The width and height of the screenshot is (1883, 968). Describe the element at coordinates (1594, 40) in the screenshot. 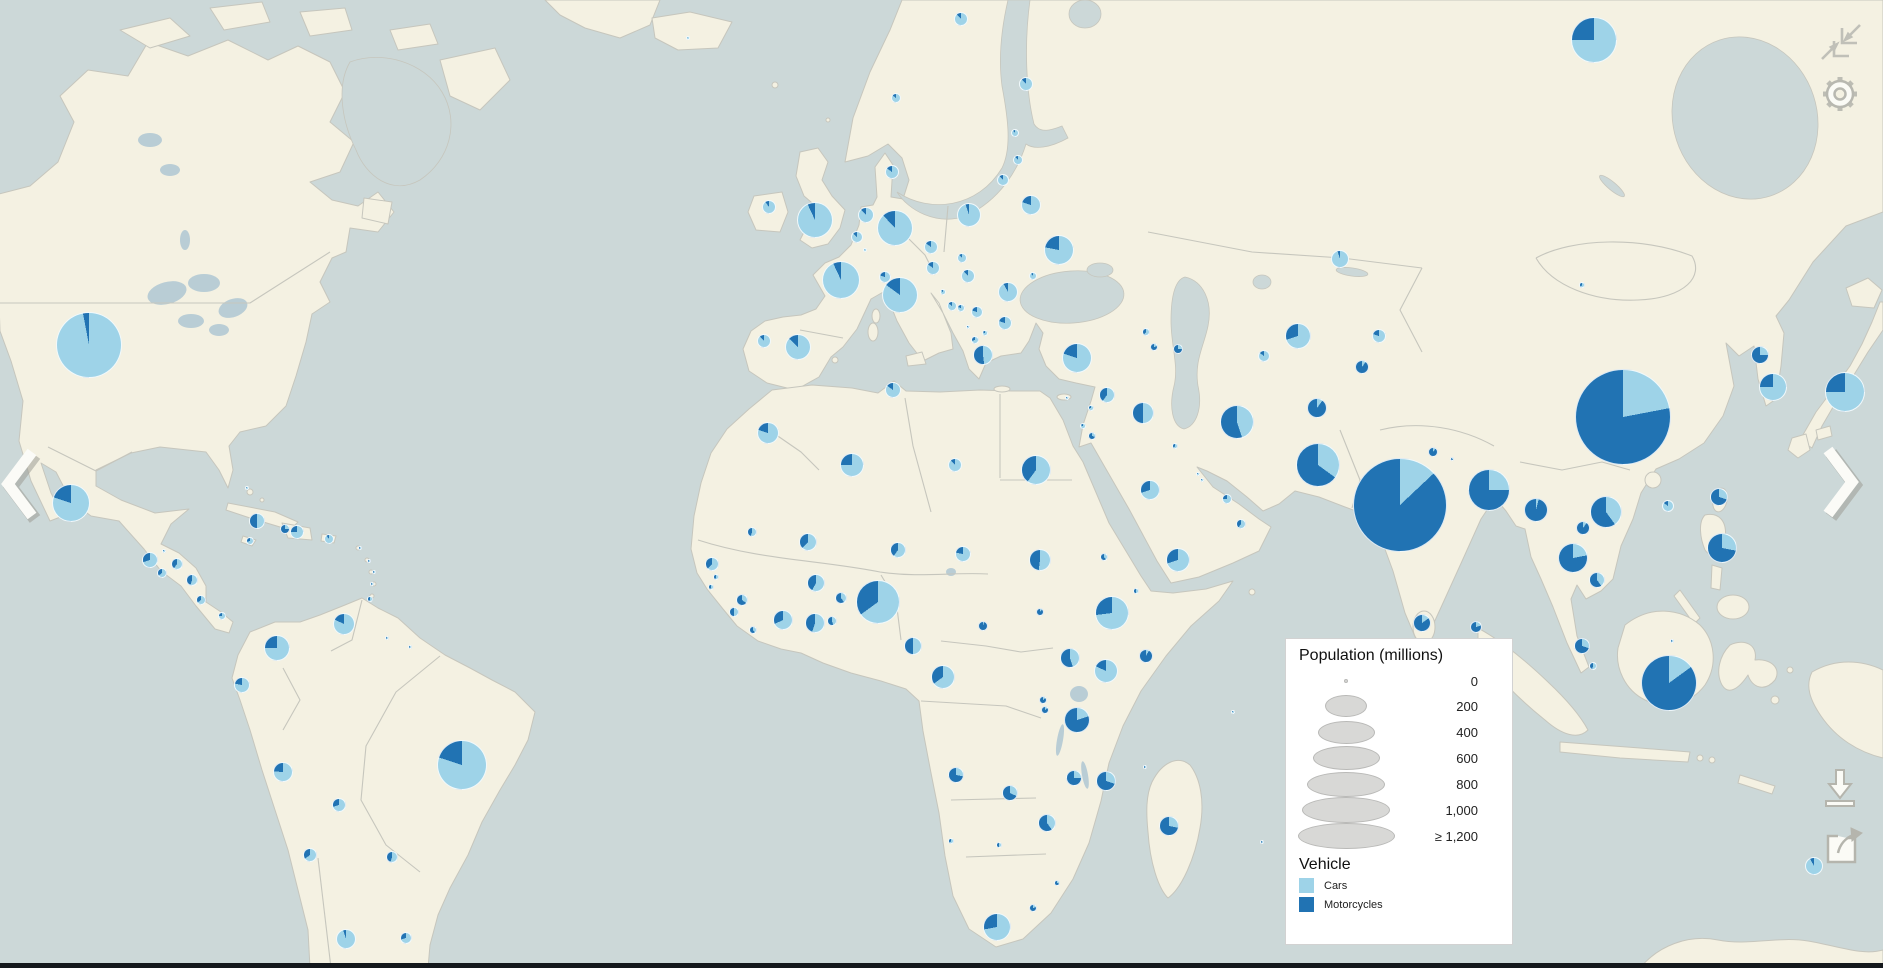

I see `pie-russia` at that location.